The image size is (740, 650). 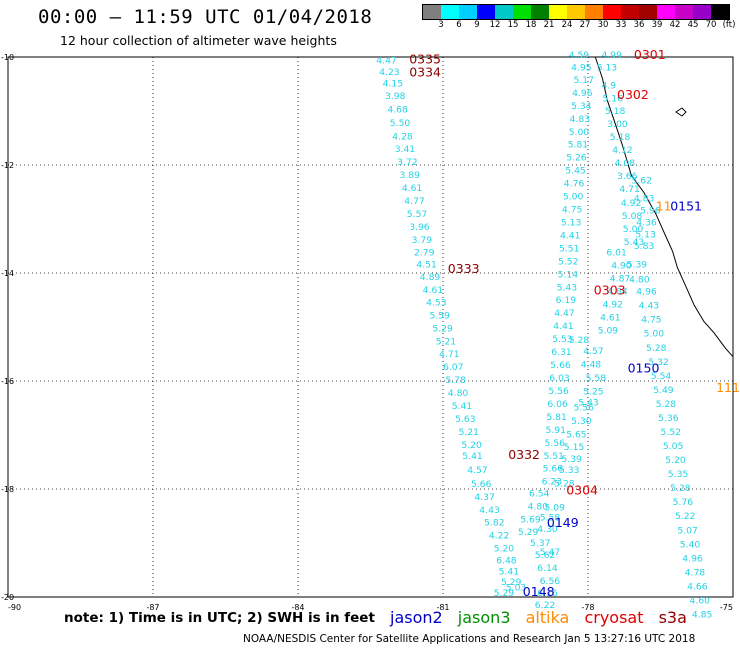 What do you see at coordinates (297, 607) in the screenshot?
I see `x-tick-label: -84` at bounding box center [297, 607].